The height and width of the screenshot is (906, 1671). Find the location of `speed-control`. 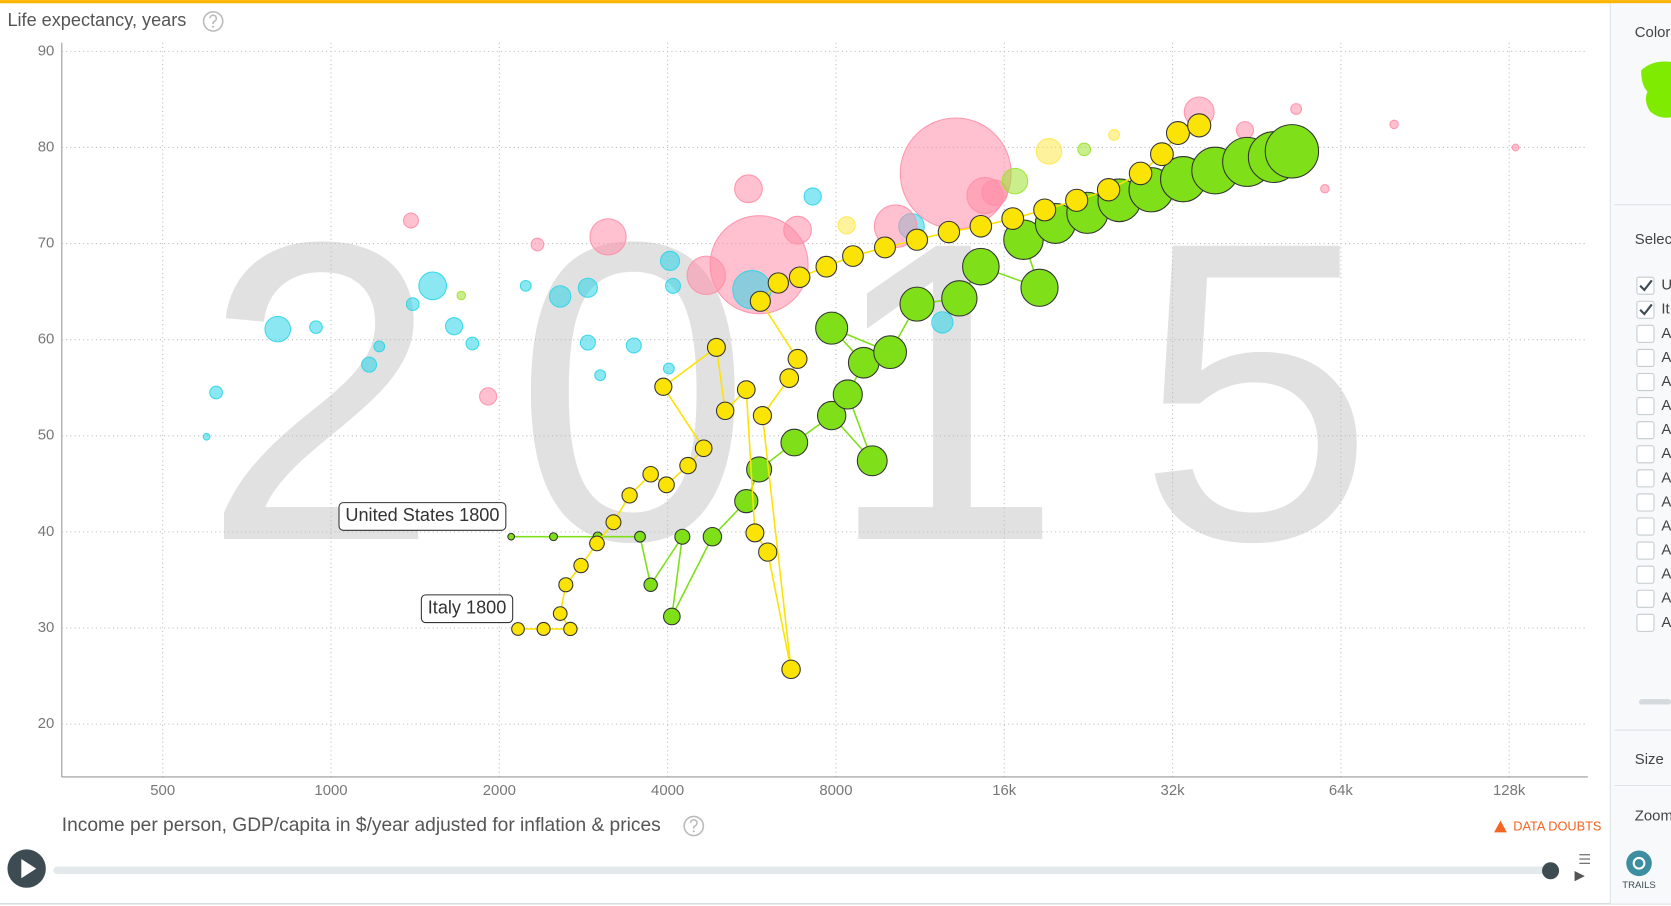

speed-control is located at coordinates (1582, 868).